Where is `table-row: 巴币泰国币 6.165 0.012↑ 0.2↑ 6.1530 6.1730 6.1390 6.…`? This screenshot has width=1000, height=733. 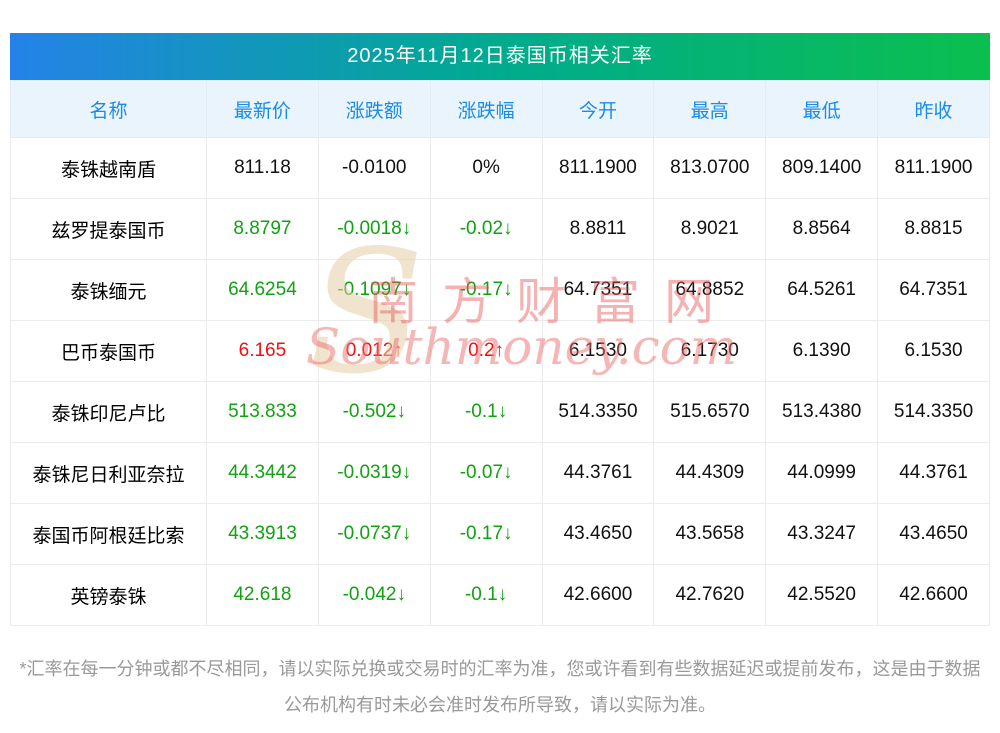
table-row: 巴币泰国币 6.165 0.012↑ 0.2↑ 6.1530 6.1730 6.1390 6.… is located at coordinates (500, 351).